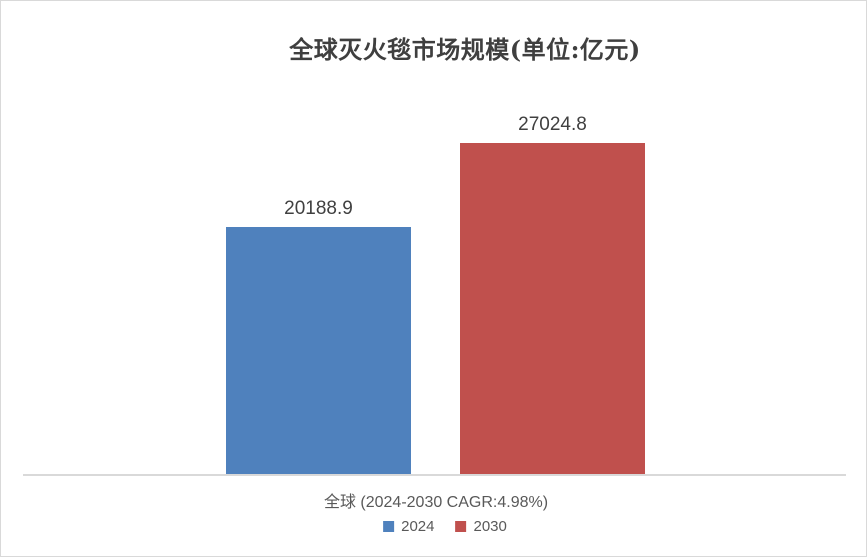 The width and height of the screenshot is (867, 557). Describe the element at coordinates (552, 125) in the screenshot. I see `data-label-2030: 27024.8` at that location.